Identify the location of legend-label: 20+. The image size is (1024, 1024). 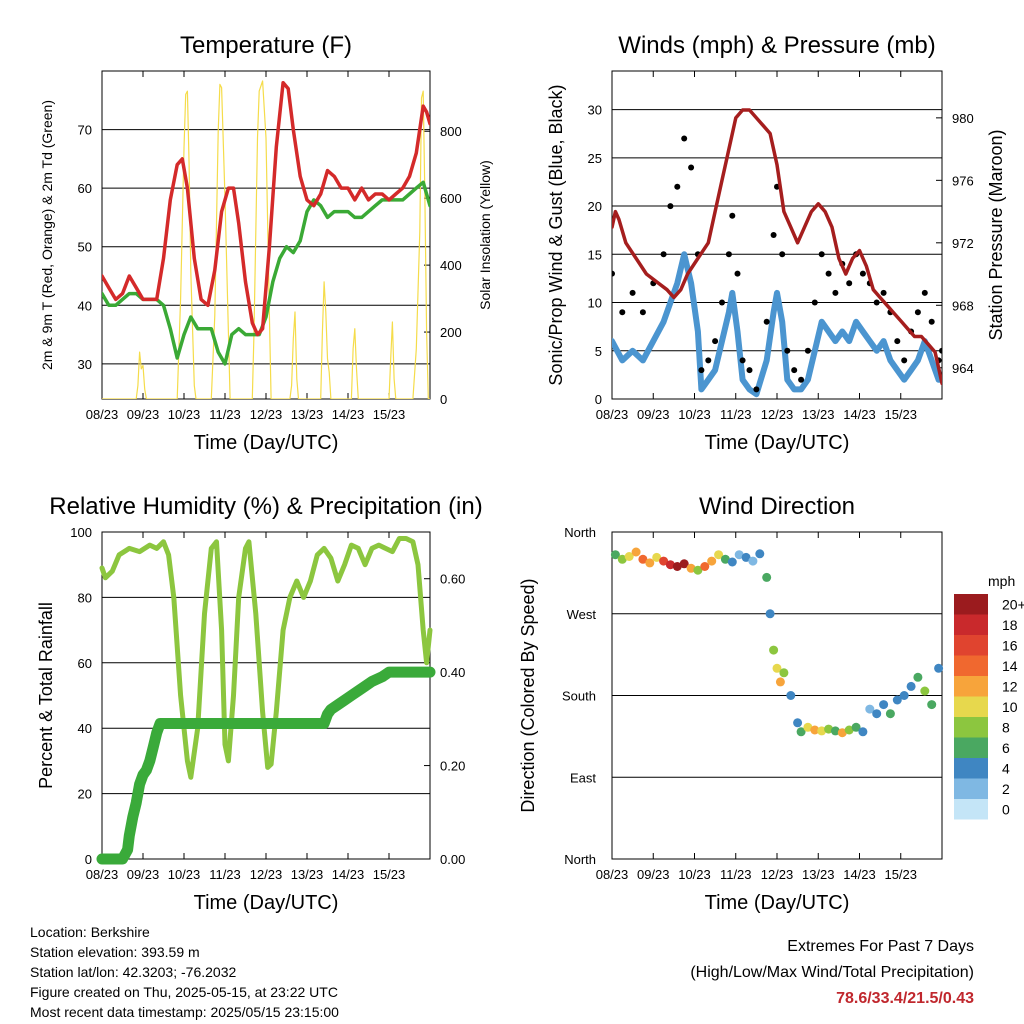
(1013, 604).